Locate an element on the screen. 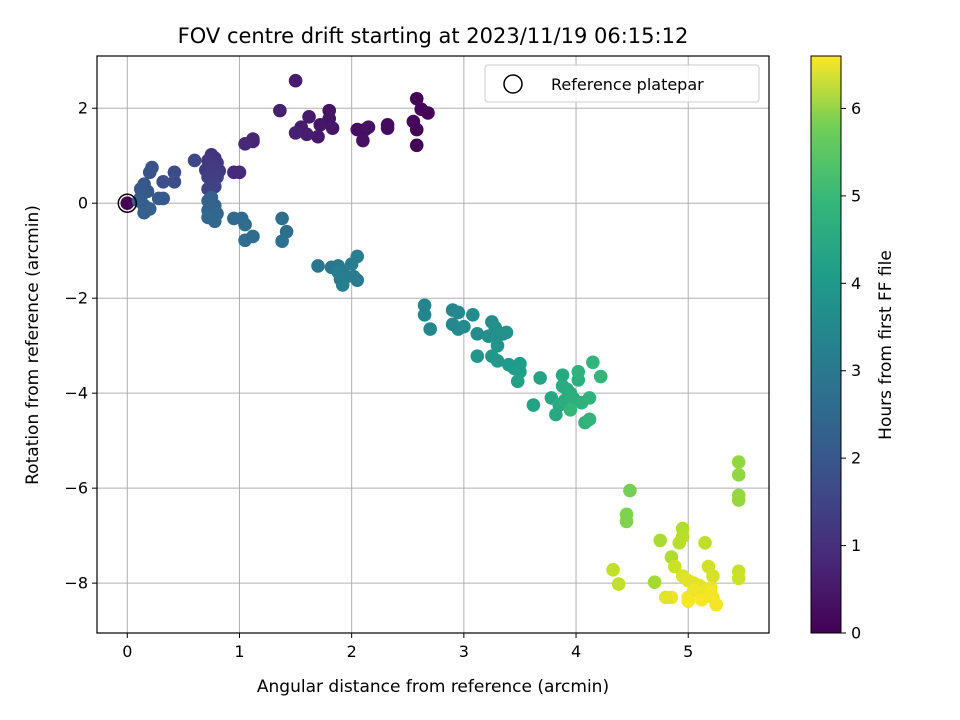 The width and height of the screenshot is (960, 720). x-tick-label: 0 is located at coordinates (127, 651).